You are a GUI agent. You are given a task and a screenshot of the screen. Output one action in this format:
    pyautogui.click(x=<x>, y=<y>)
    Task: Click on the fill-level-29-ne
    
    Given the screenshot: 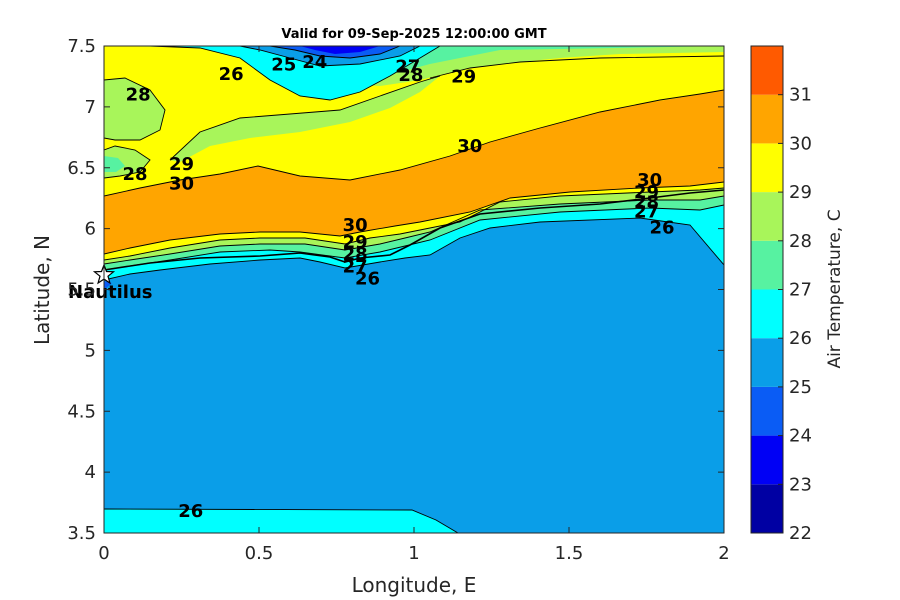 What is the action you would take?
    pyautogui.click(x=447, y=116)
    